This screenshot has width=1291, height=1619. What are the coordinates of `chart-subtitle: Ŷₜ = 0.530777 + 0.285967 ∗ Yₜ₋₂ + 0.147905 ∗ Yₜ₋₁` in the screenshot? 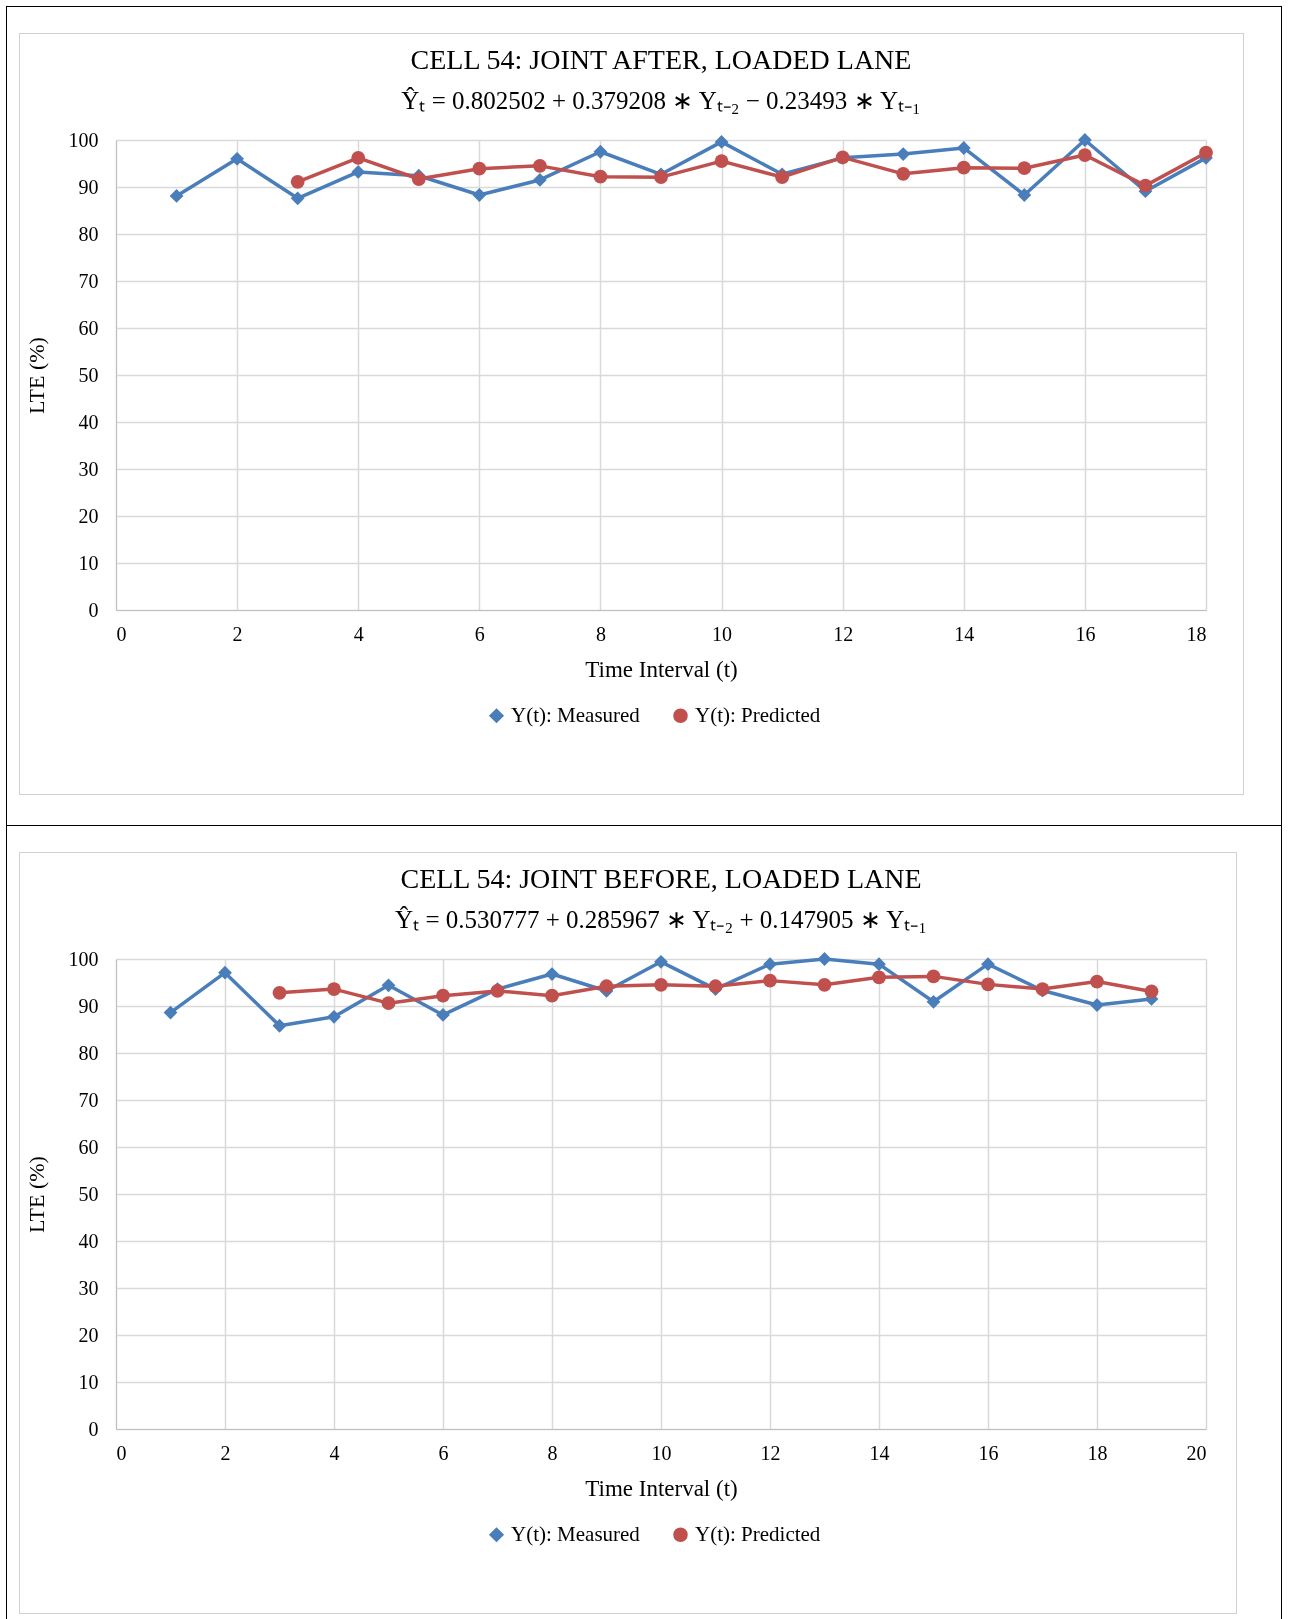 It's located at (661, 919).